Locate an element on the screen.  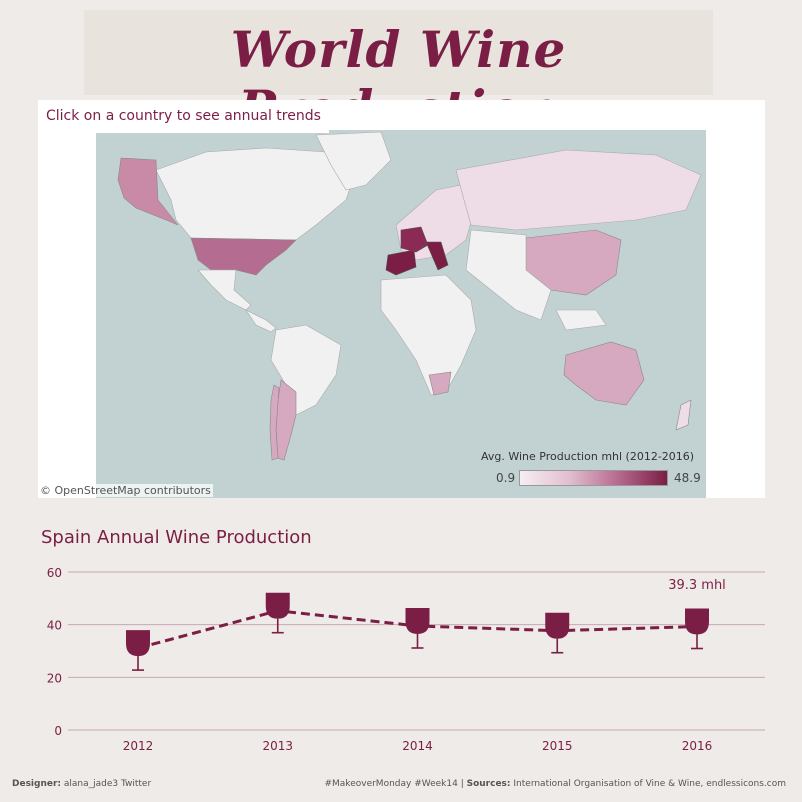
legend-max-label: 48.9 is located at coordinates (687, 478).